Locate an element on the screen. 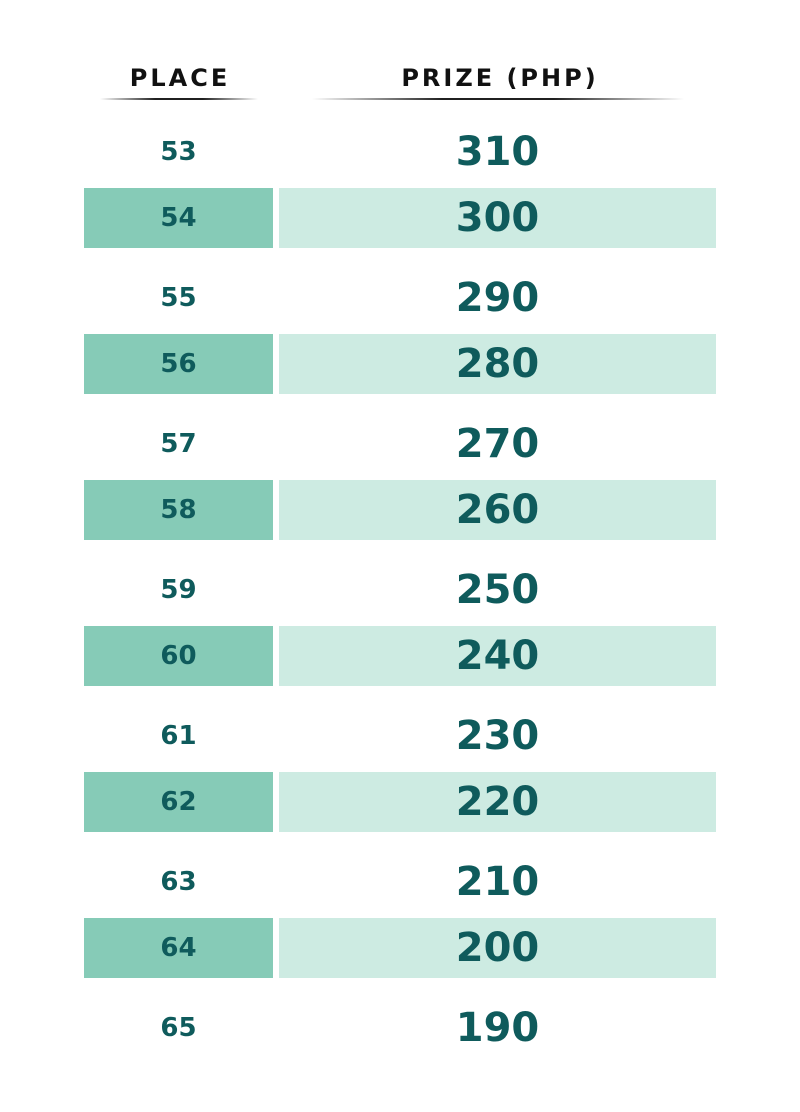 Image resolution: width=800 pixels, height=1112 pixels. place-cell: 53 is located at coordinates (178, 152).